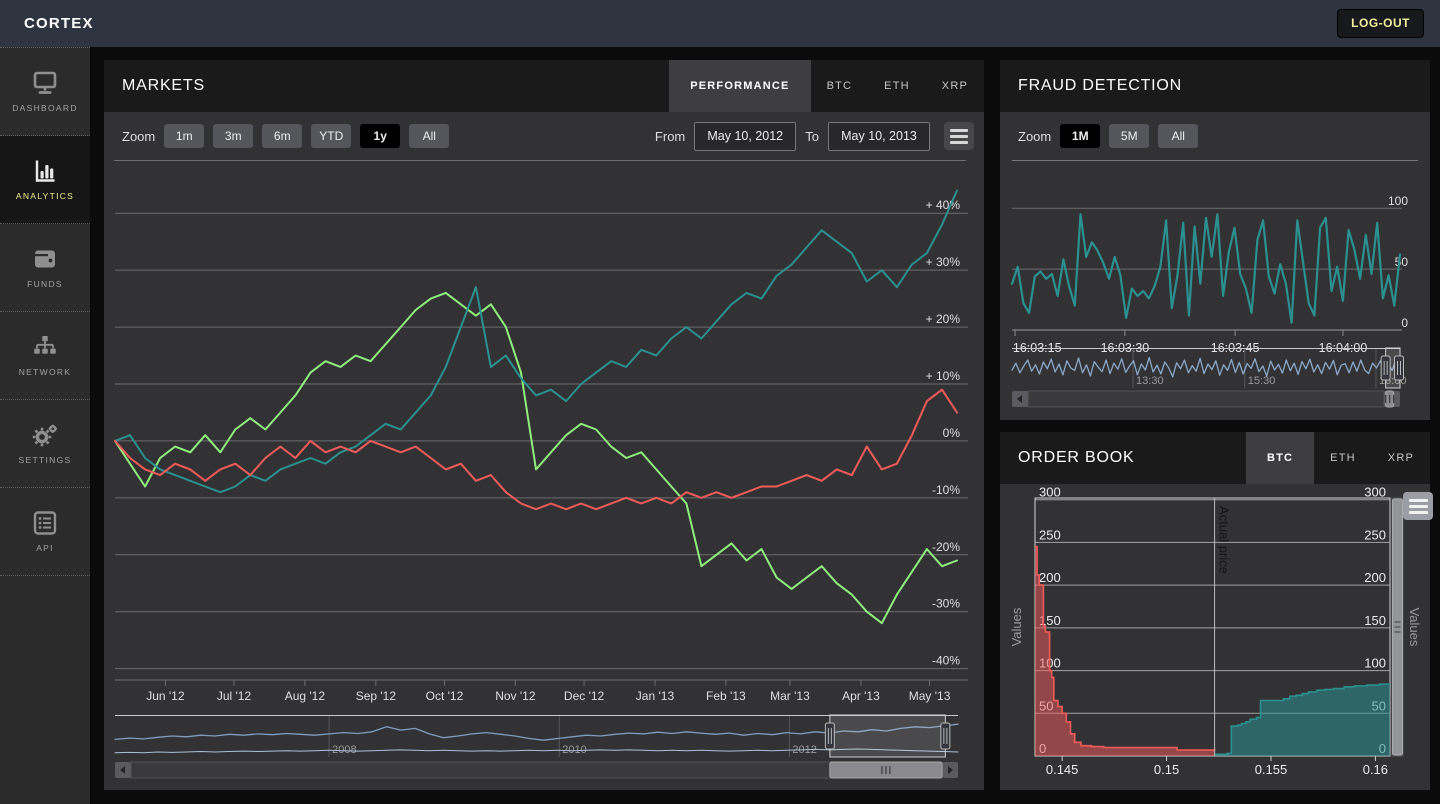  What do you see at coordinates (45, 259) in the screenshot?
I see `wallet-icon` at bounding box center [45, 259].